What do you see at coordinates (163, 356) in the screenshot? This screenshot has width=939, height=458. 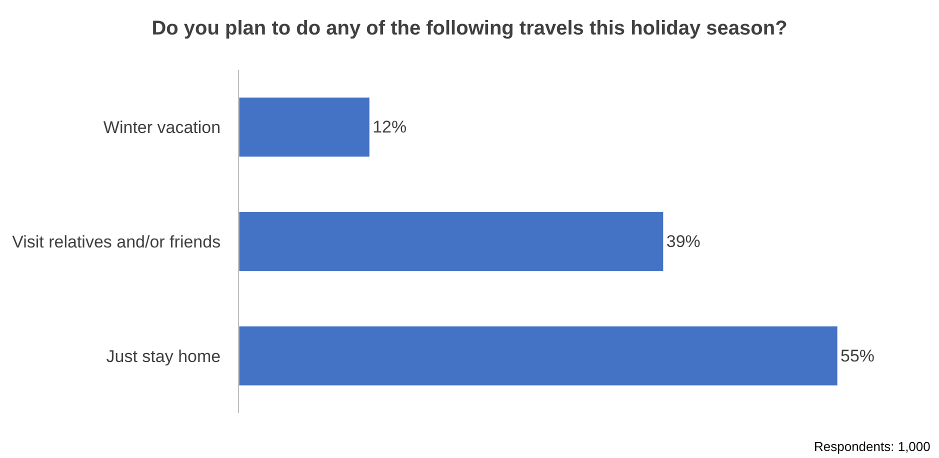 I see `y-tick-label: Just stay home` at bounding box center [163, 356].